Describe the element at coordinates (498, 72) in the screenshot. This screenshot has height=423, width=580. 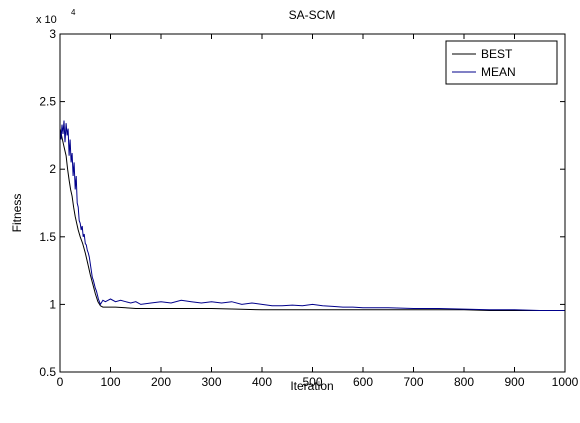
I see `legend-label-mean: MEAN` at that location.